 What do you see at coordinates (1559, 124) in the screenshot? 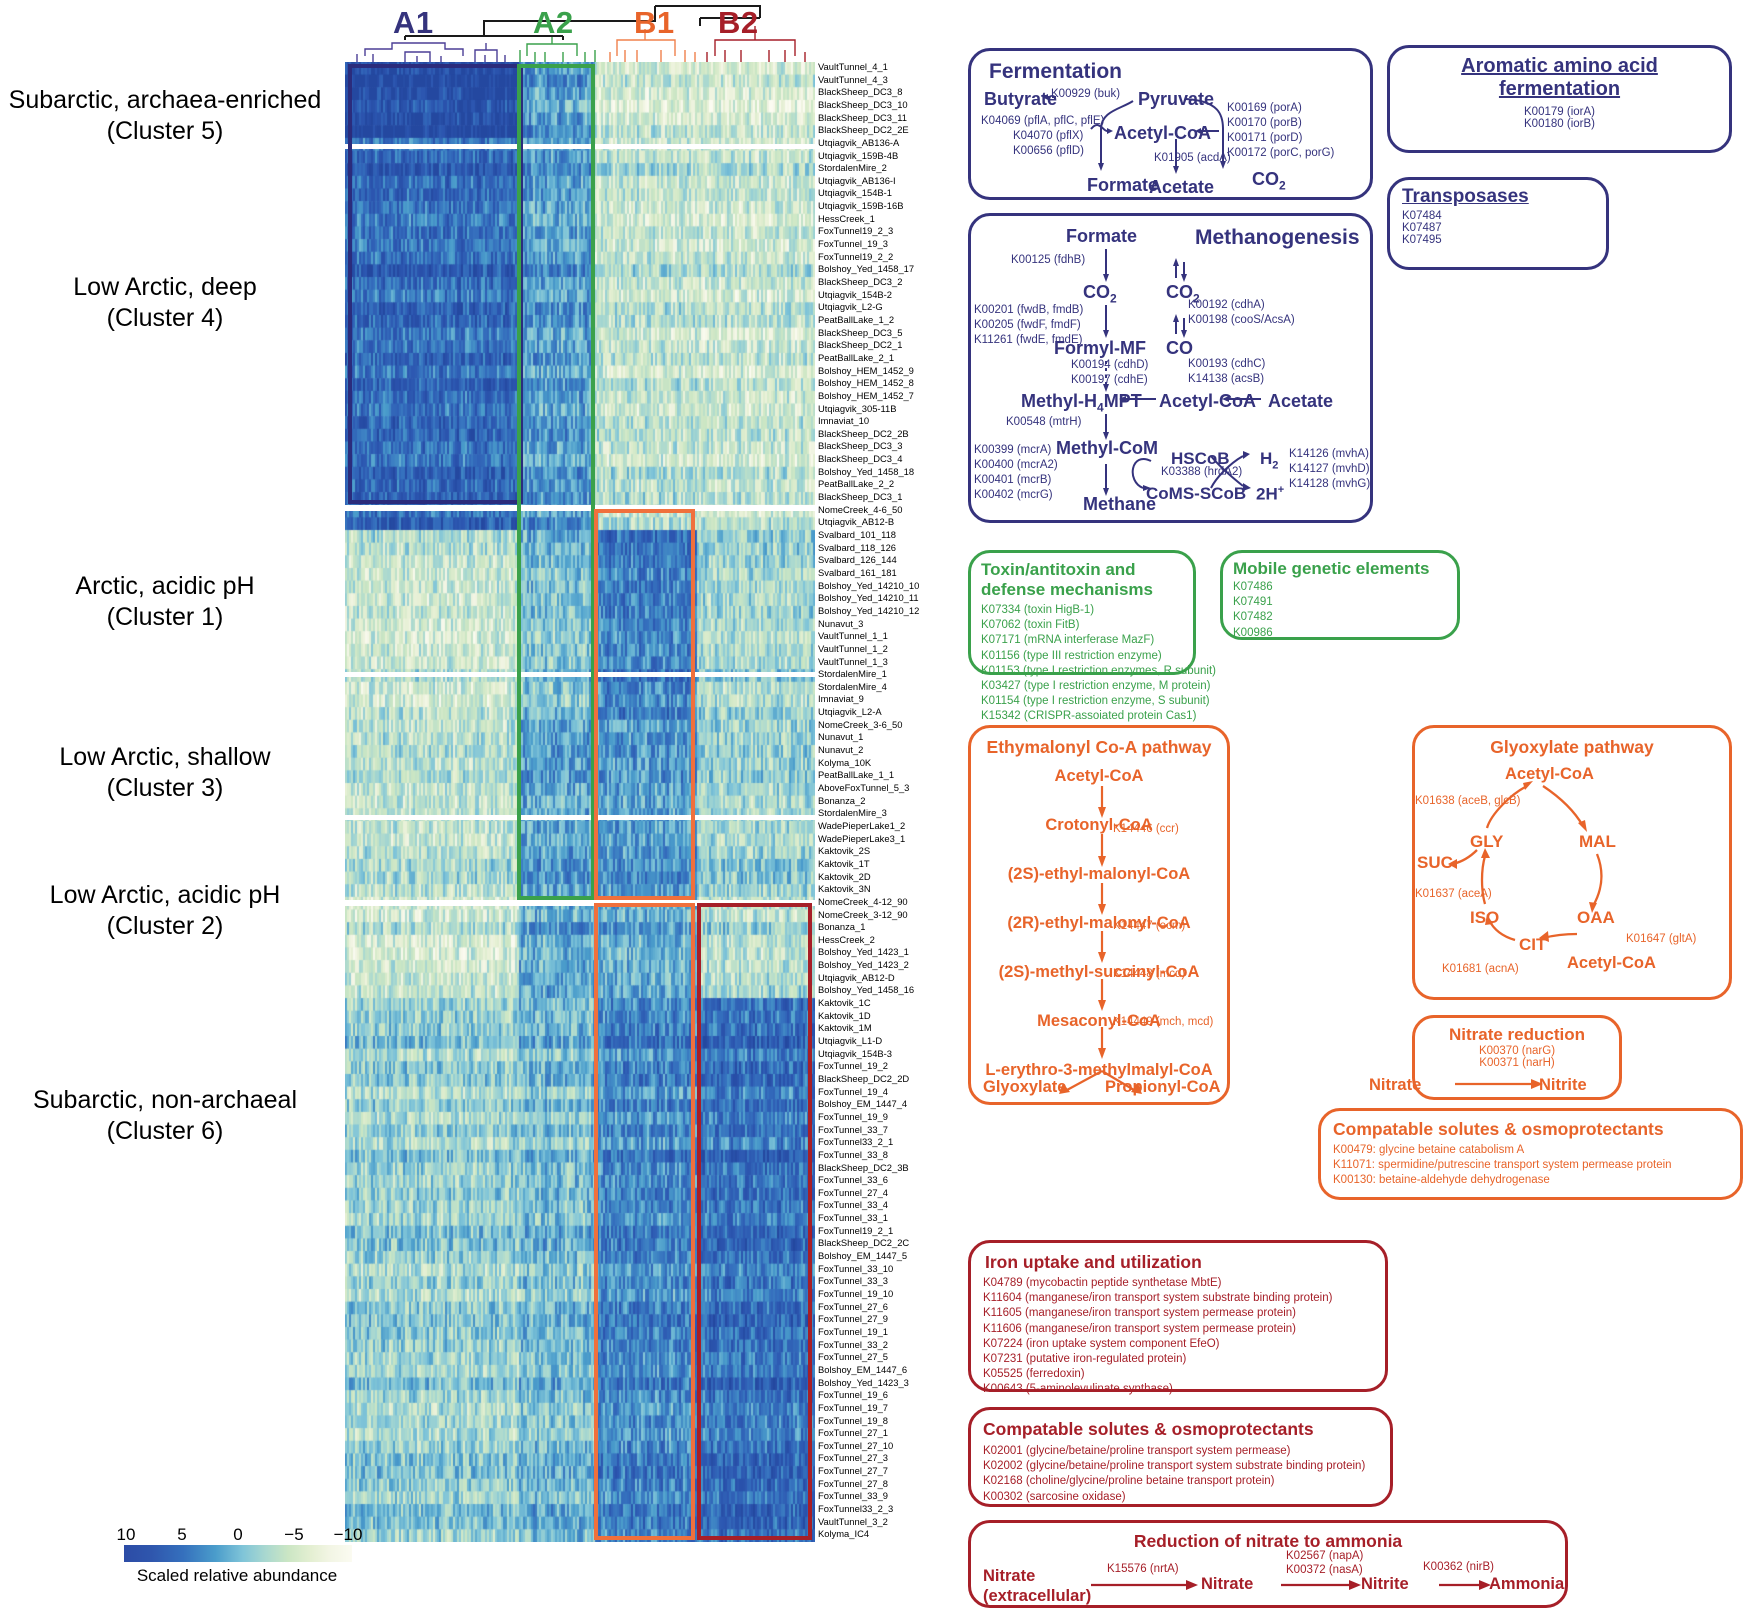
I see `ko-iorB: K00180 (iorB)` at bounding box center [1559, 124].